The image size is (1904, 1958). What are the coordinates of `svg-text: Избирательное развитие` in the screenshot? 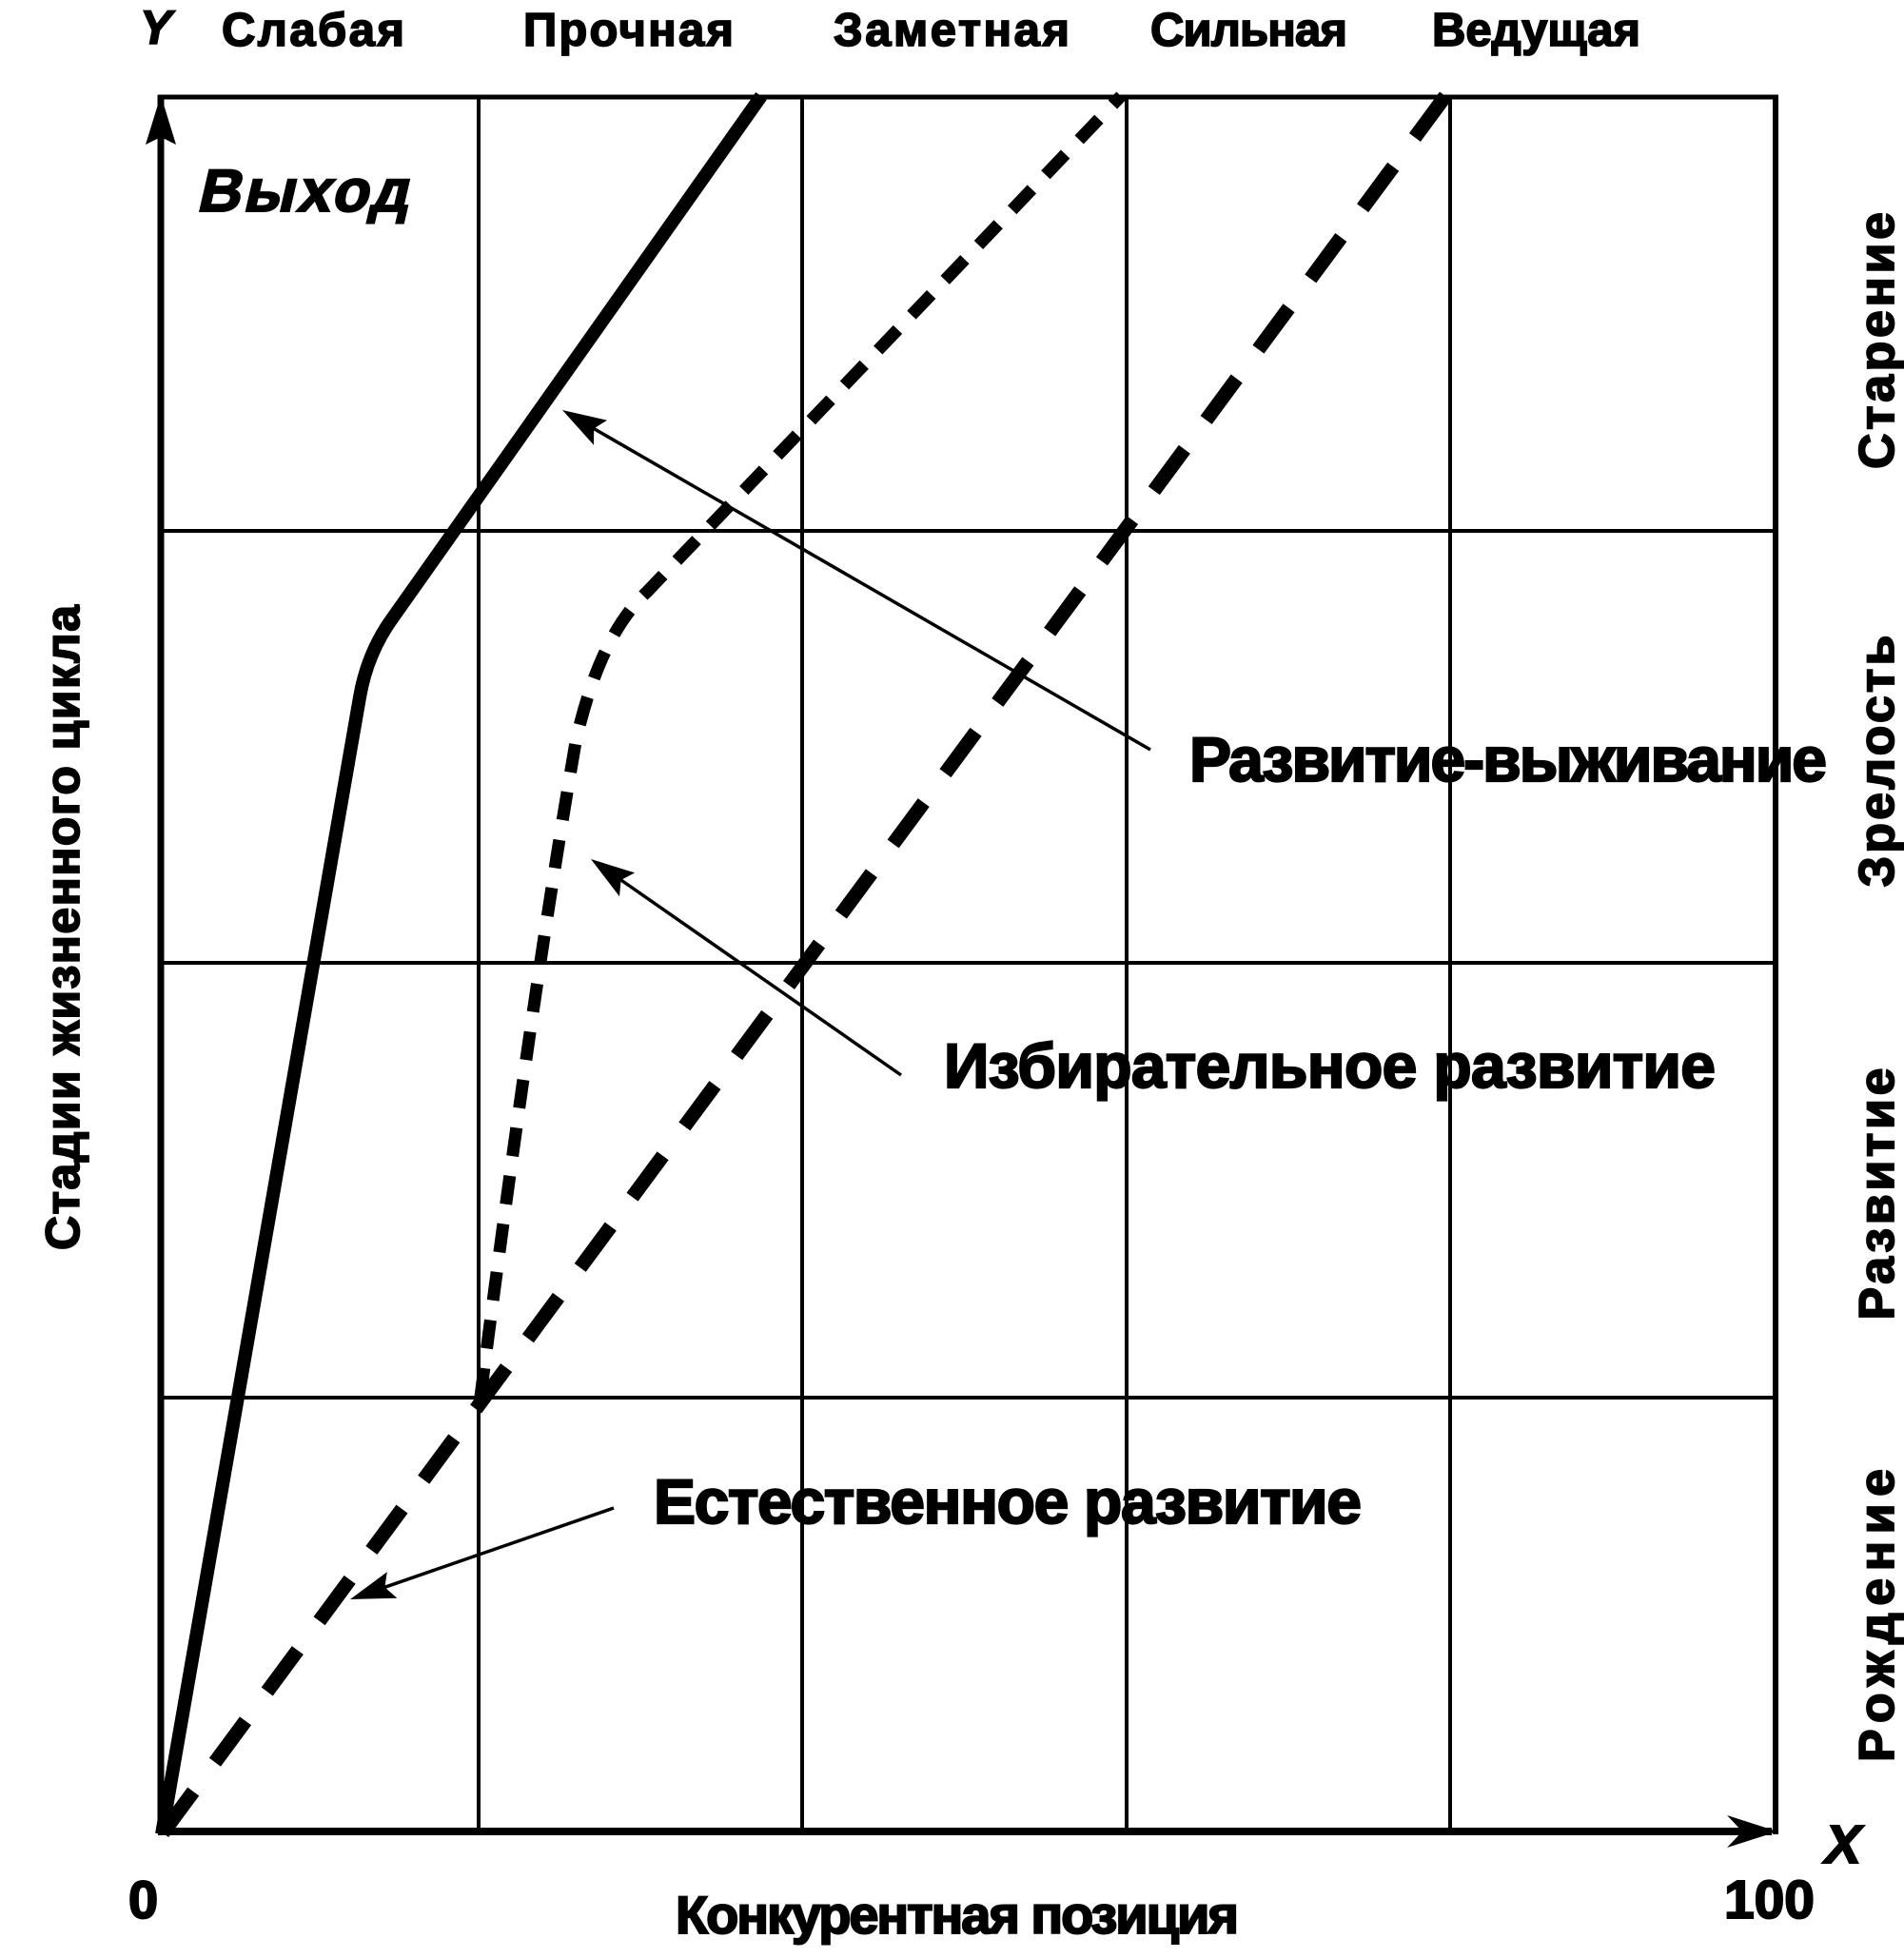 It's located at (1330, 1066).